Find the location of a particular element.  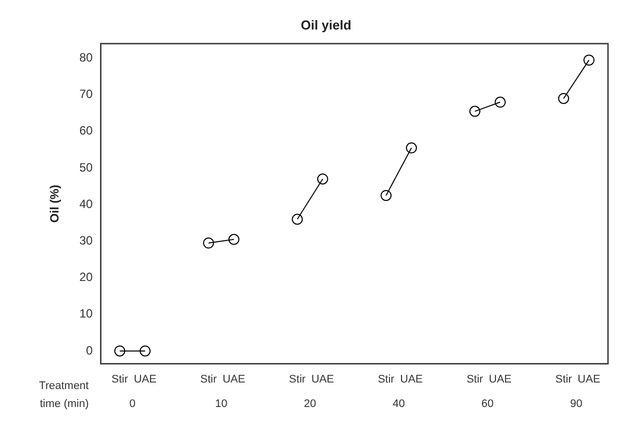

y-axis-title: Oil (%) is located at coordinates (55, 203).